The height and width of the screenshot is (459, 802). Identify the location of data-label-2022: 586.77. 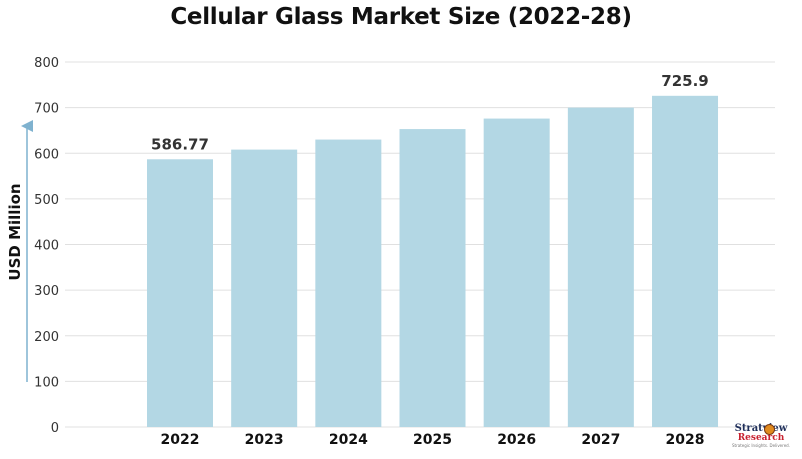
(180, 144).